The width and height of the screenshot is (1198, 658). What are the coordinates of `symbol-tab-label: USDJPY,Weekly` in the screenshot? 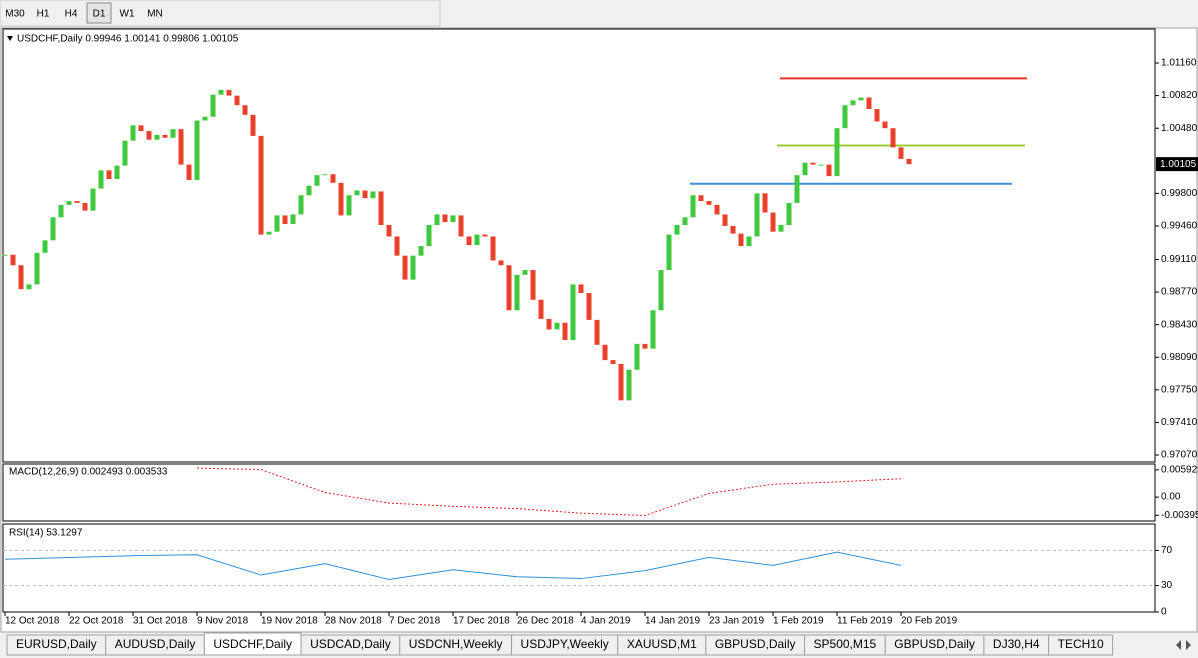 It's located at (565, 644).